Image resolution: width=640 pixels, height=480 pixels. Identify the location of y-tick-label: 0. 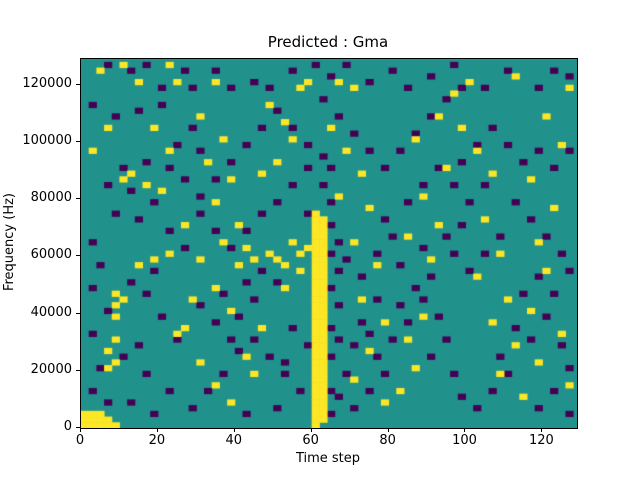
(67, 426).